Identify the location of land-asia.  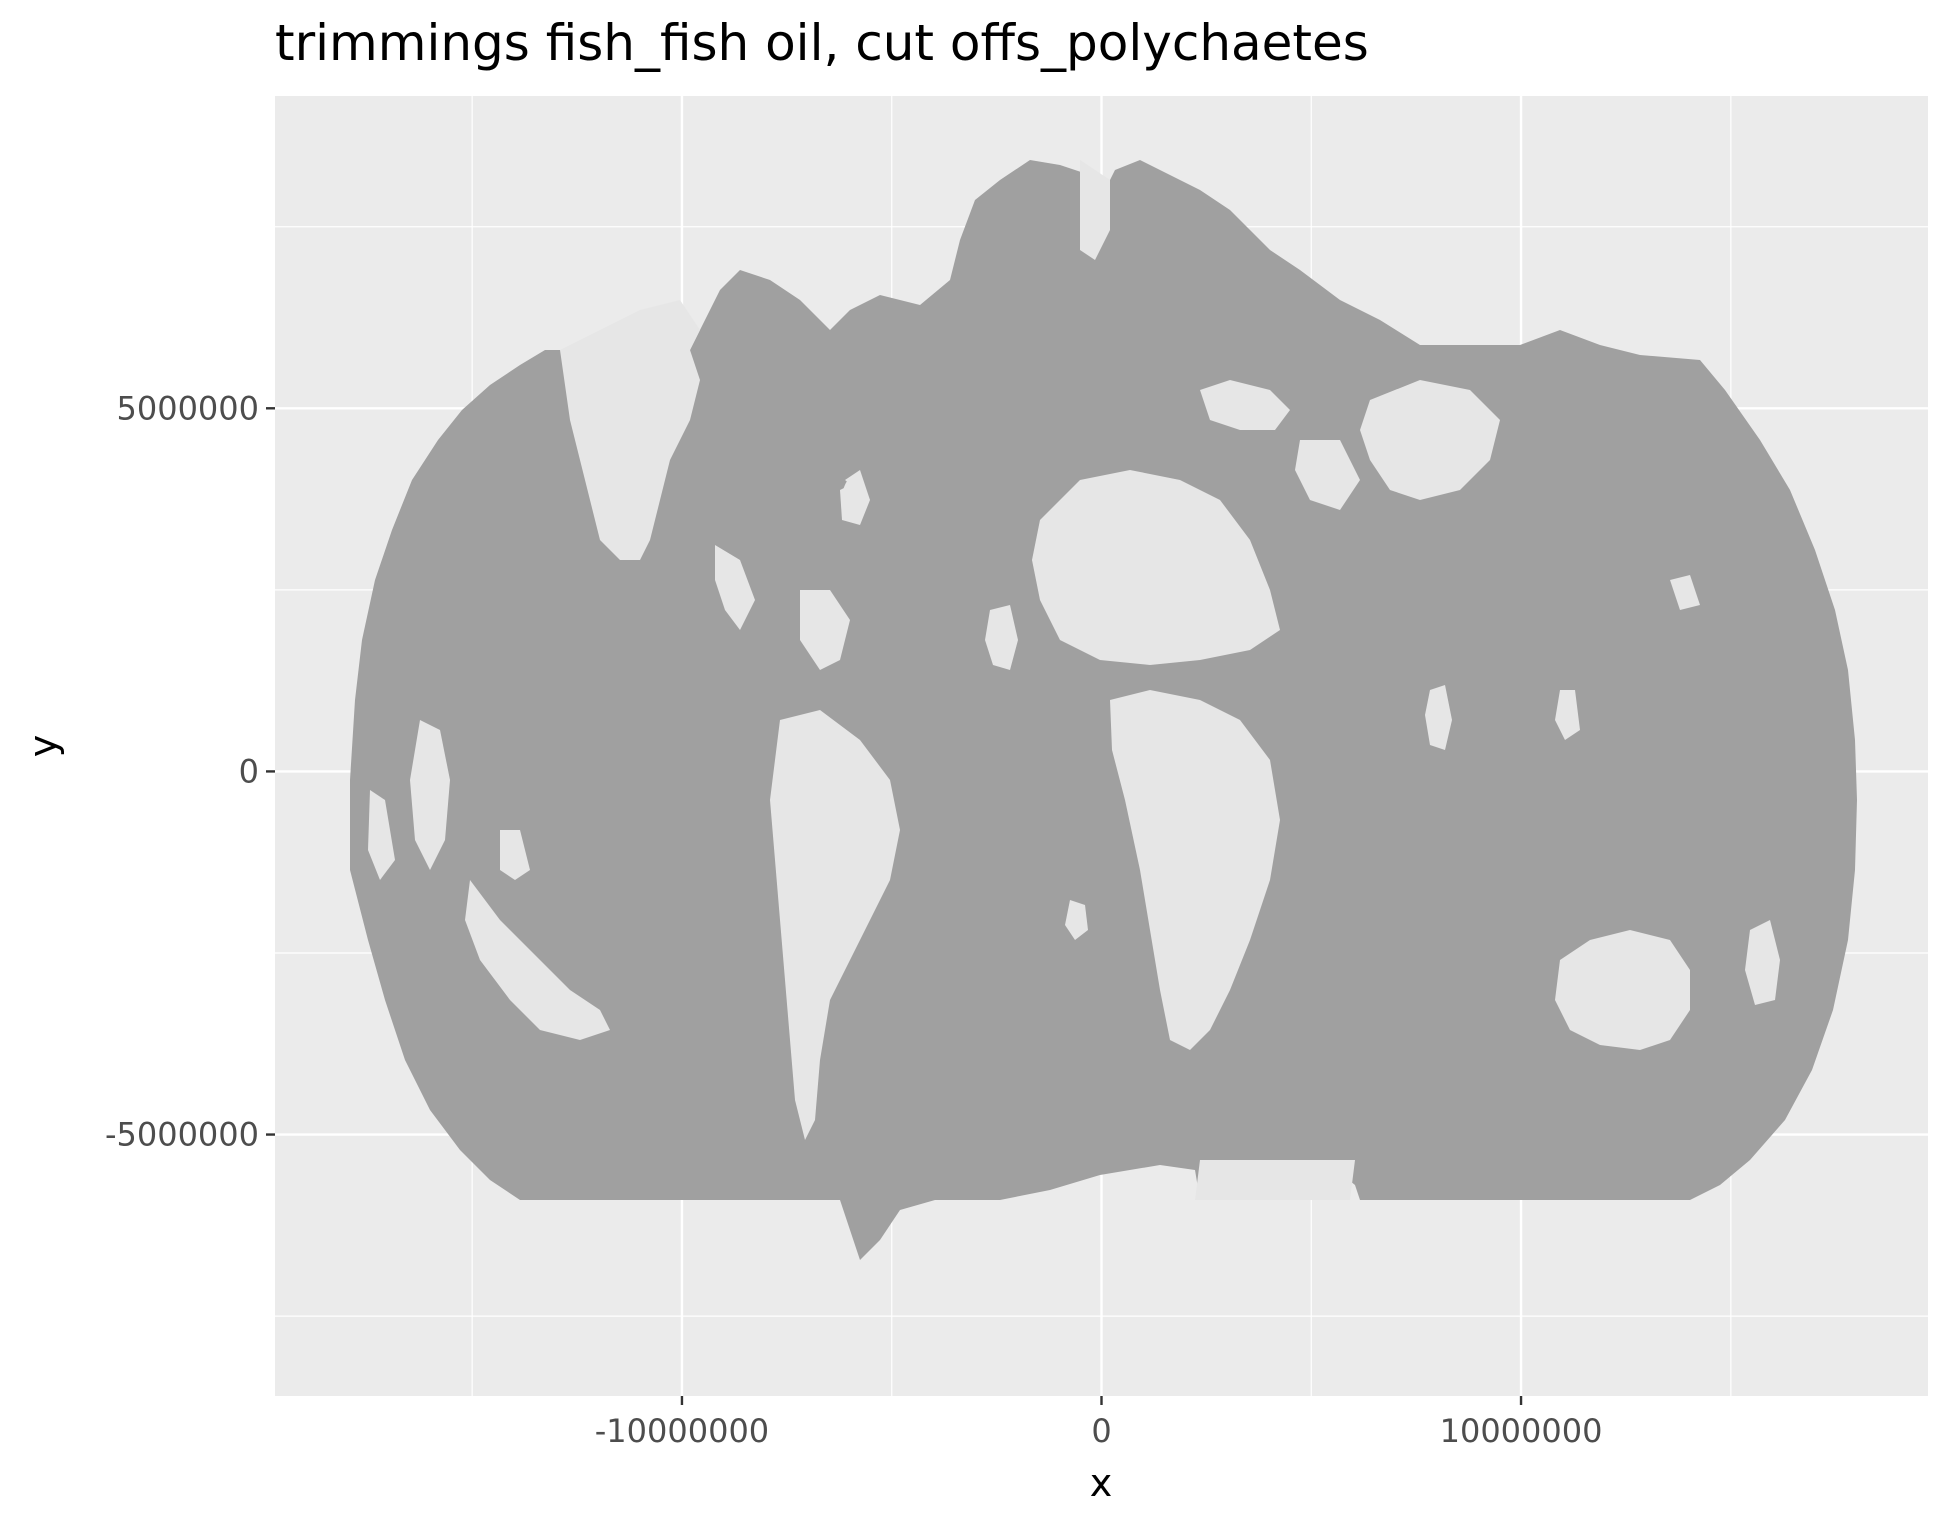
(1430, 440).